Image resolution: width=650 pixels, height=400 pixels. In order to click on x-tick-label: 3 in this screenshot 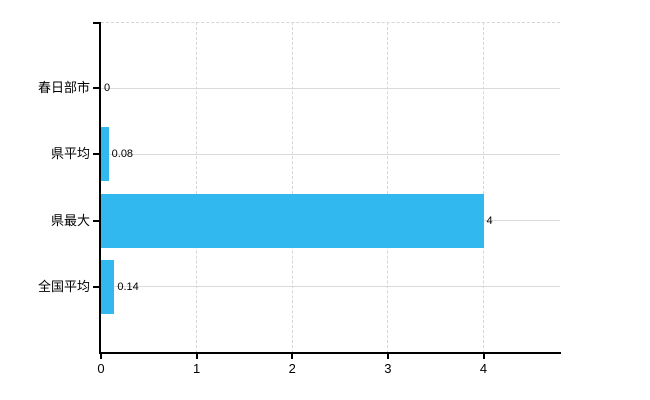, I will do `click(388, 368)`.